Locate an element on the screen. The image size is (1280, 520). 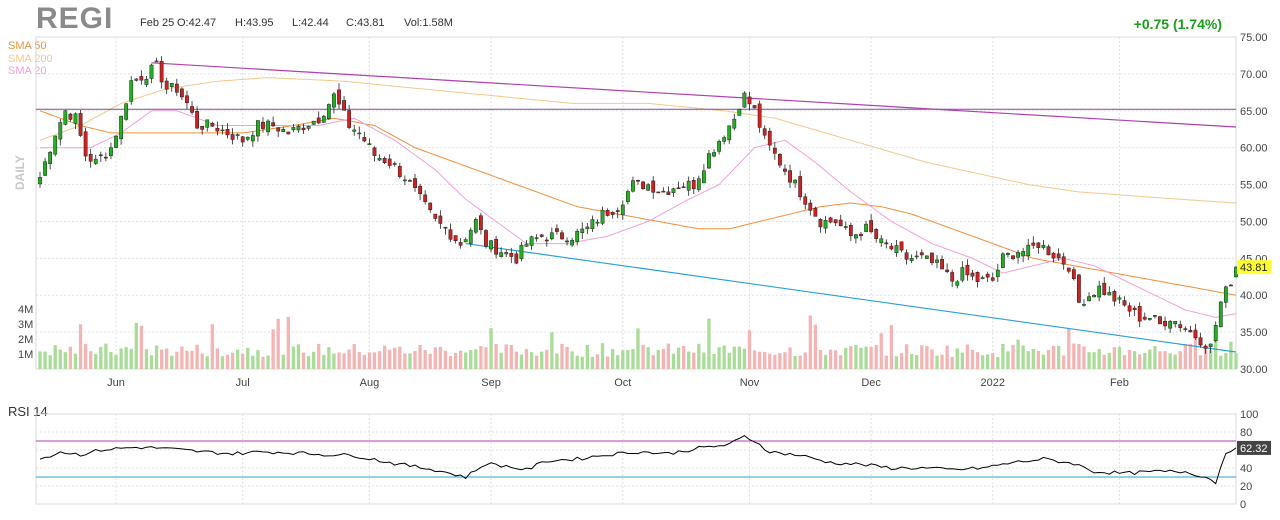
legend-sma50: SMA 50 is located at coordinates (27, 46).